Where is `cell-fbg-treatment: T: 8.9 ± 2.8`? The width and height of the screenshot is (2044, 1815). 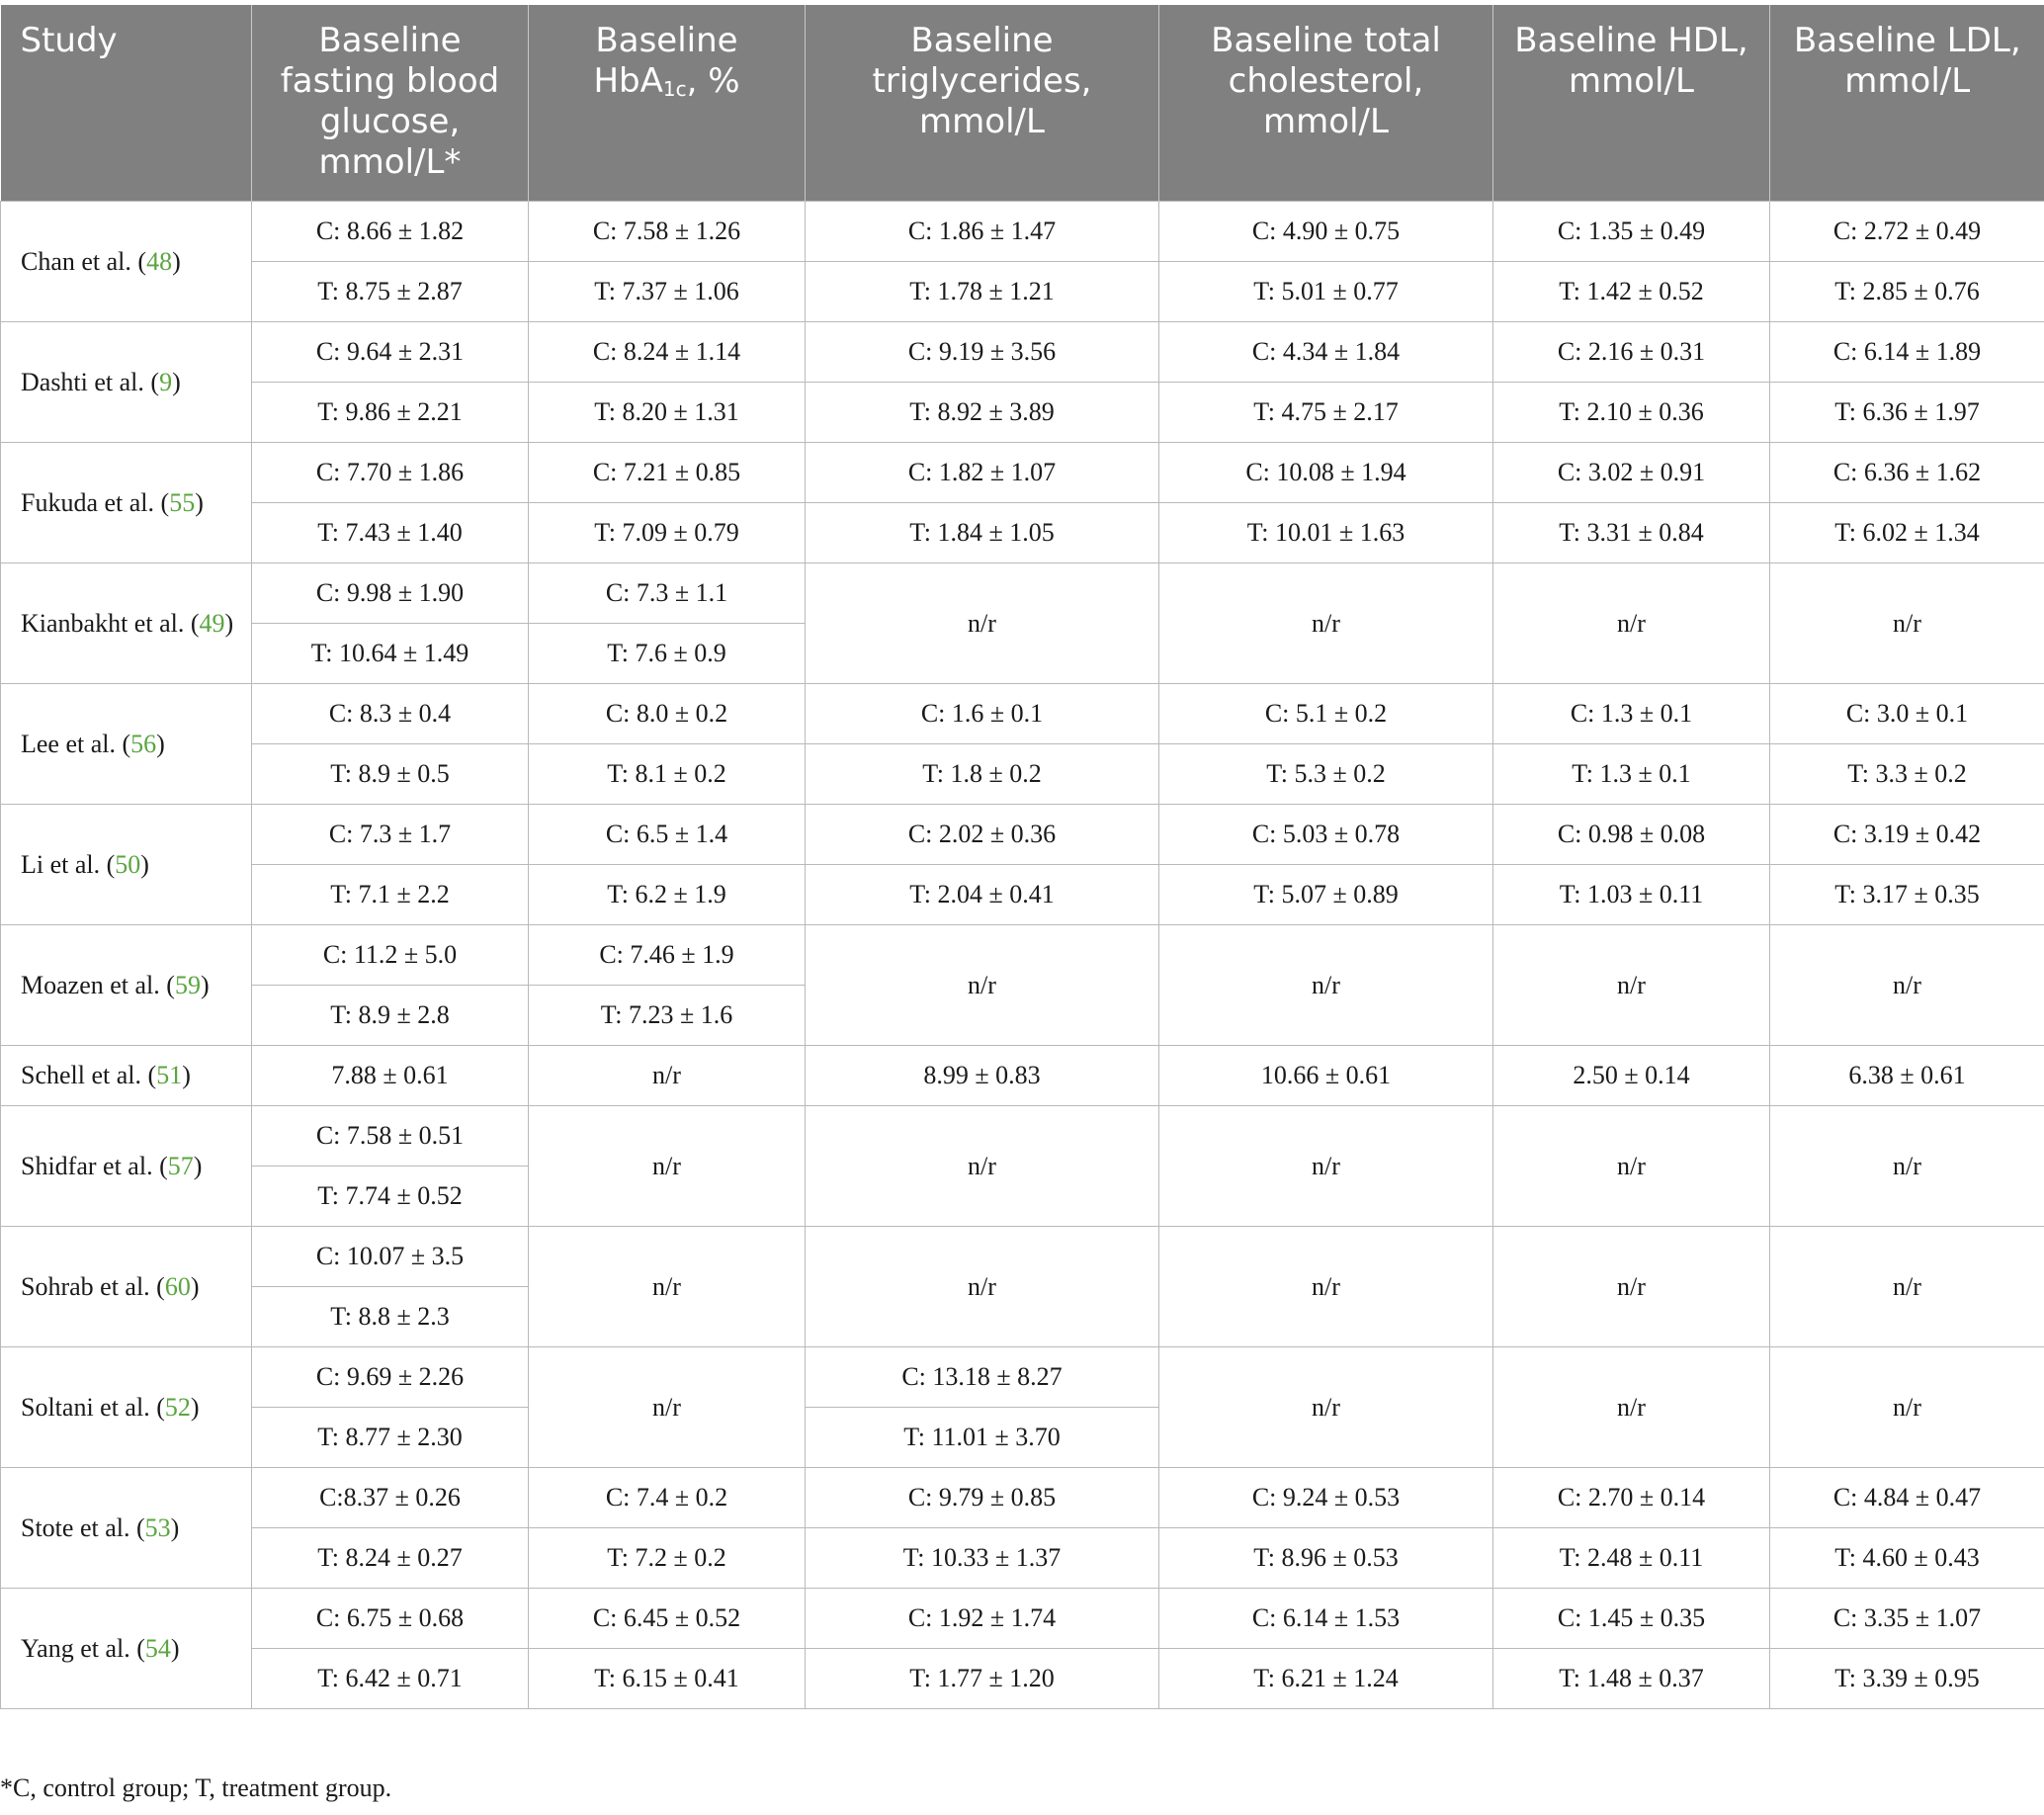 cell-fbg-treatment: T: 8.9 ± 2.8 is located at coordinates (390, 1016).